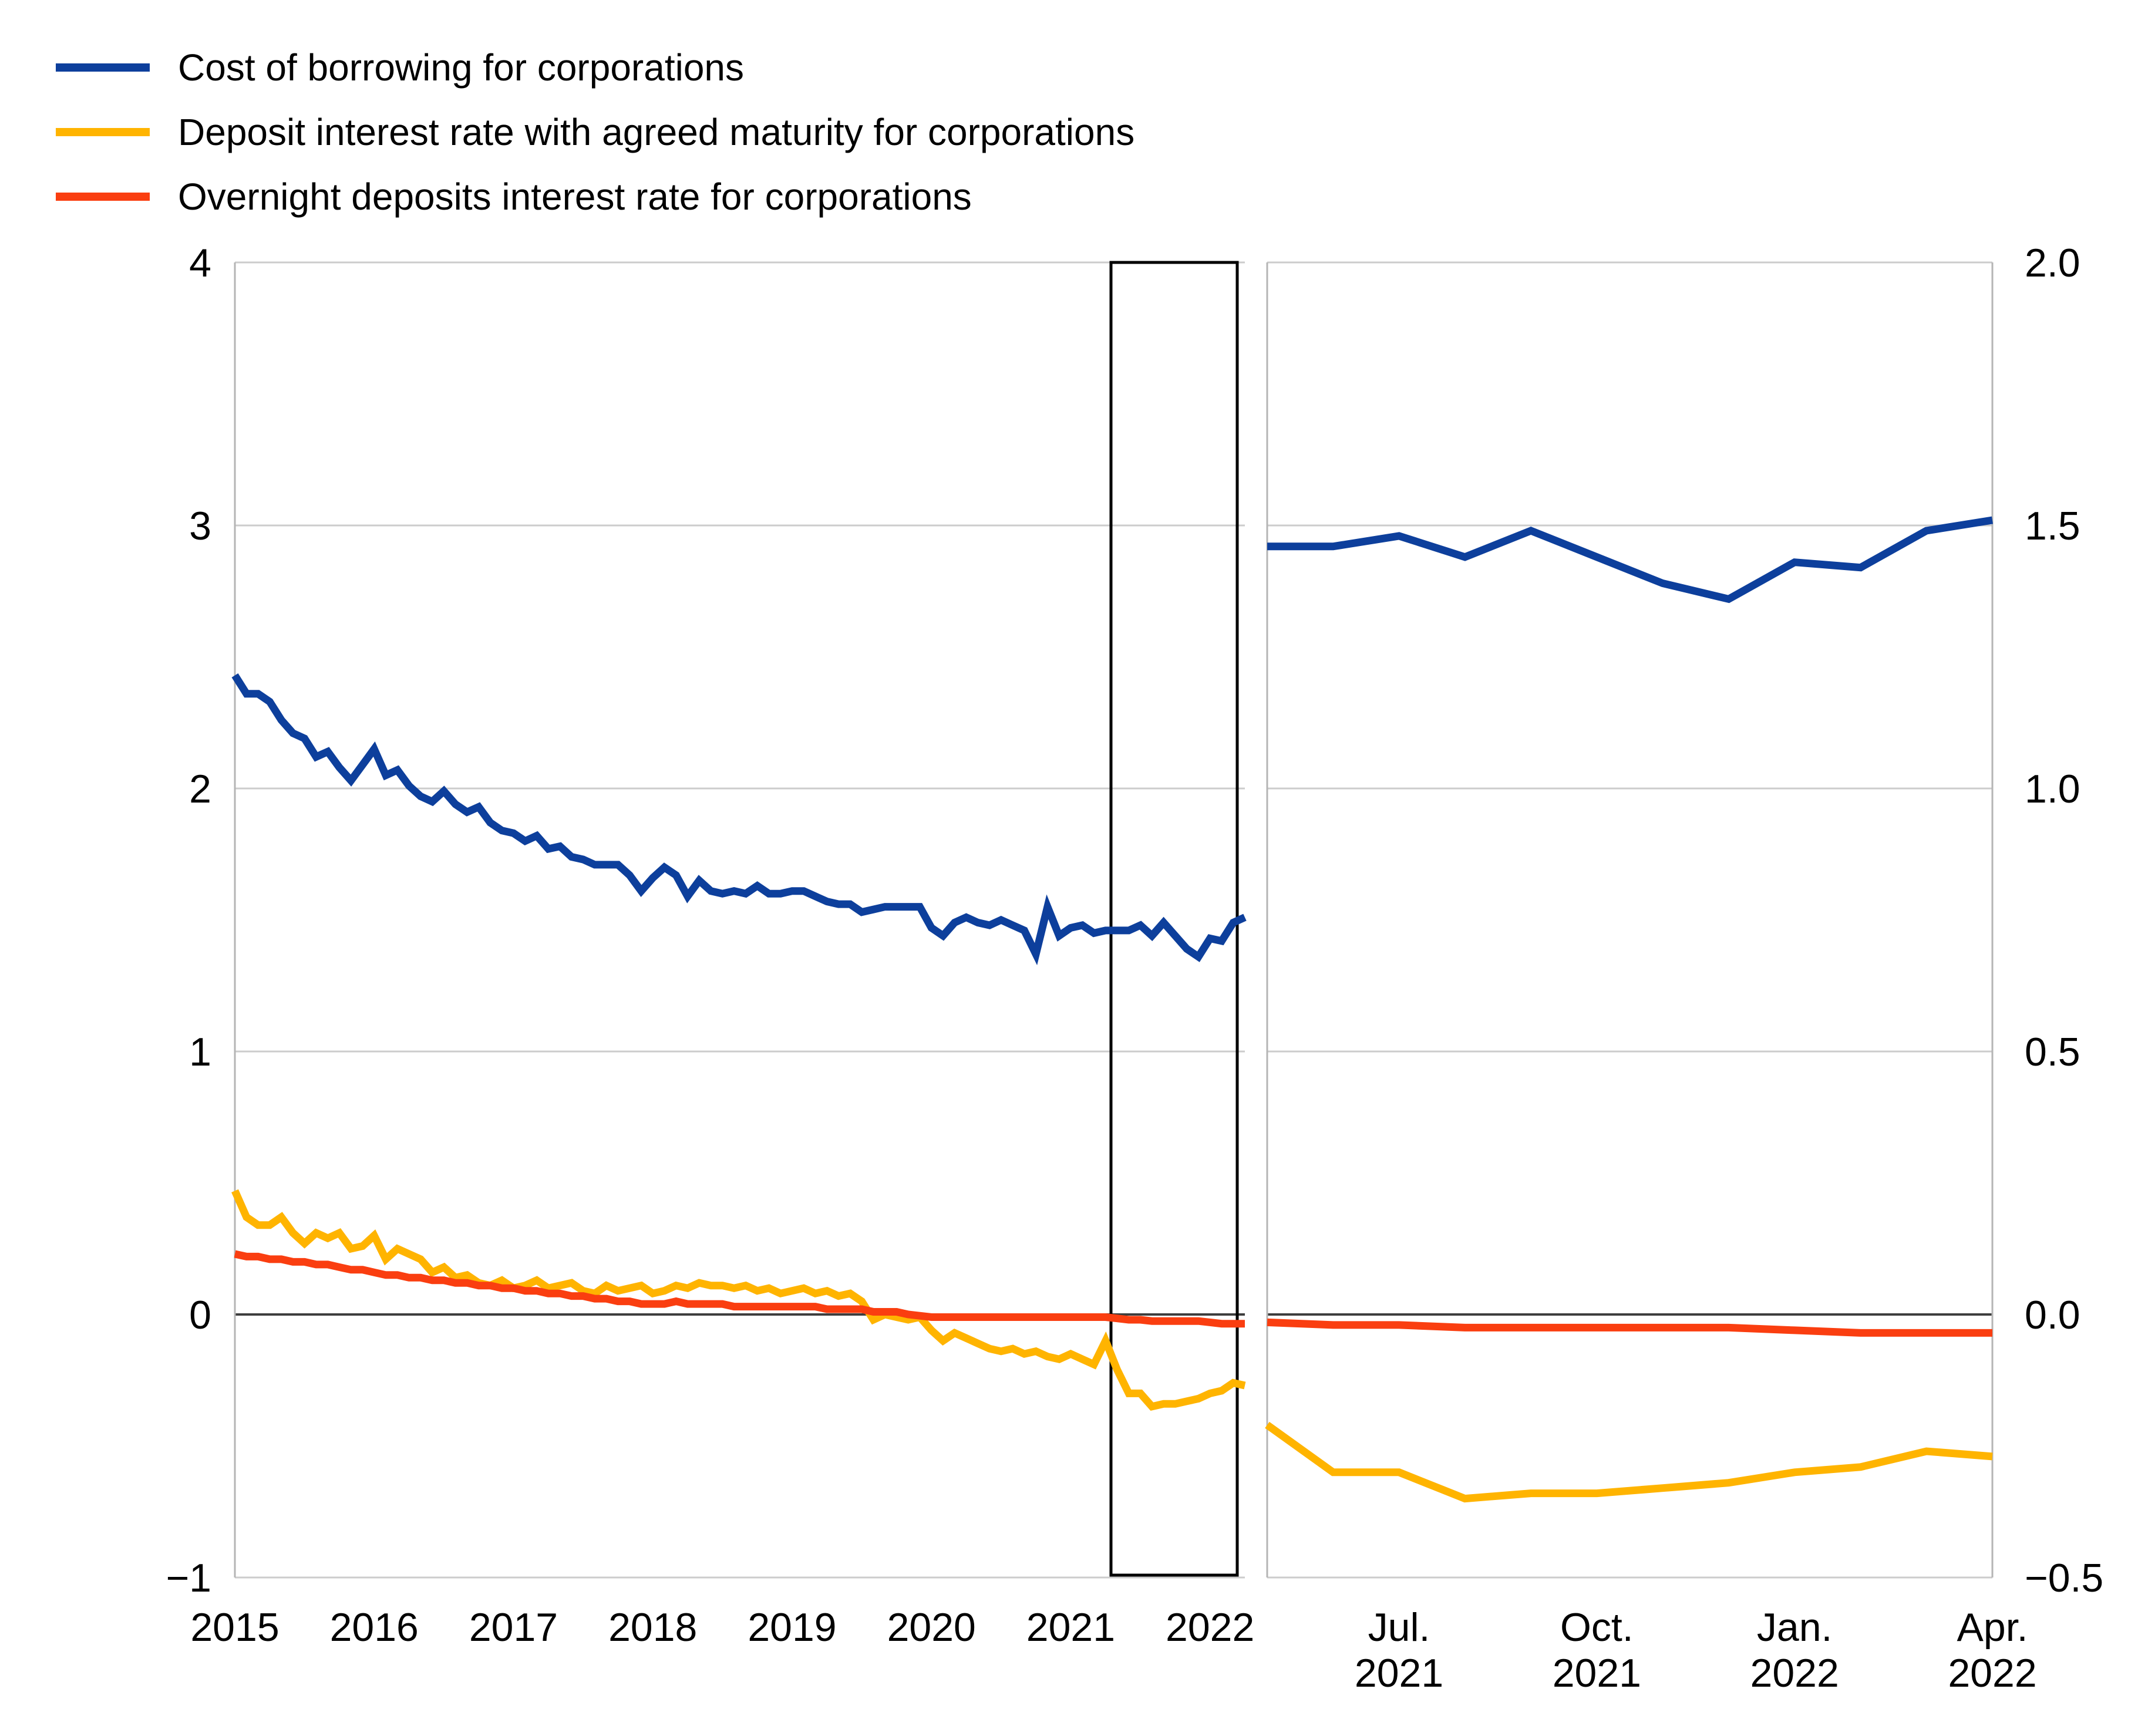 Image resolution: width=2138 pixels, height=1736 pixels. Describe the element at coordinates (1597, 1627) in the screenshot. I see `x-axis-tick-label: Oct.` at that location.